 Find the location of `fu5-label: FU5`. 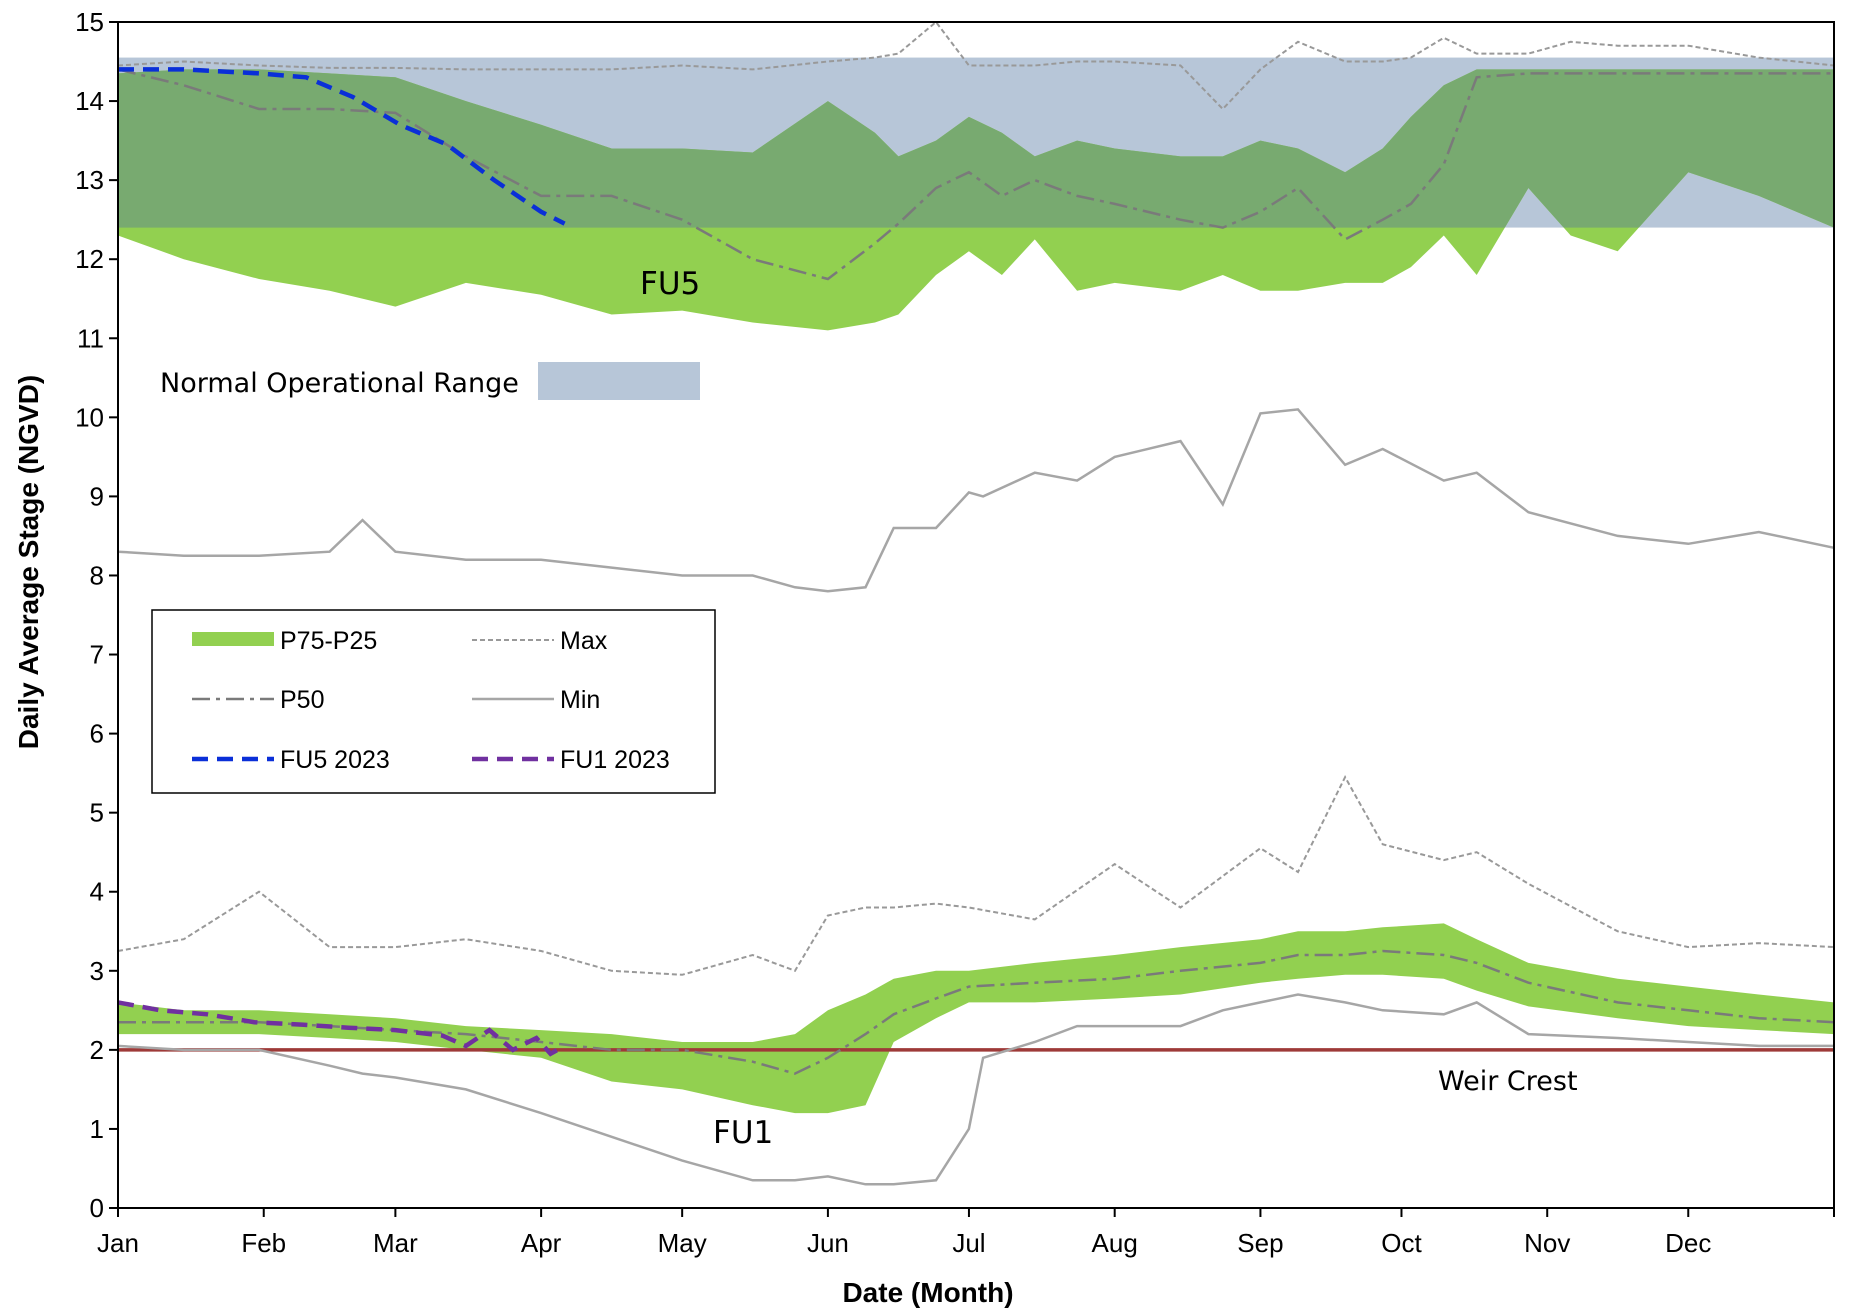

fu5-label: FU5 is located at coordinates (670, 284).